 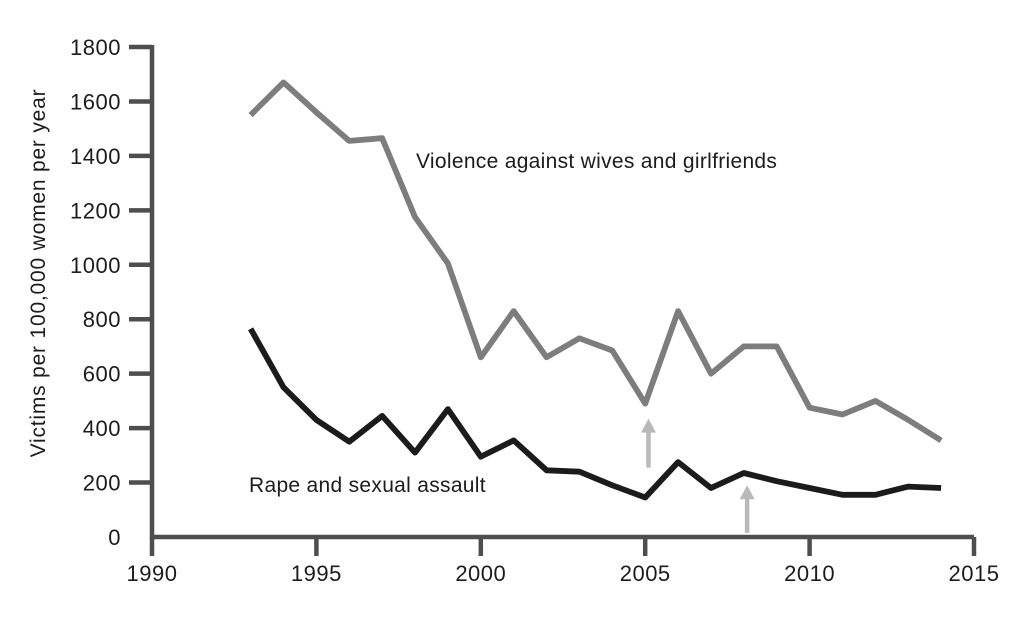 I want to click on y-tick-label: 0, so click(x=114, y=537).